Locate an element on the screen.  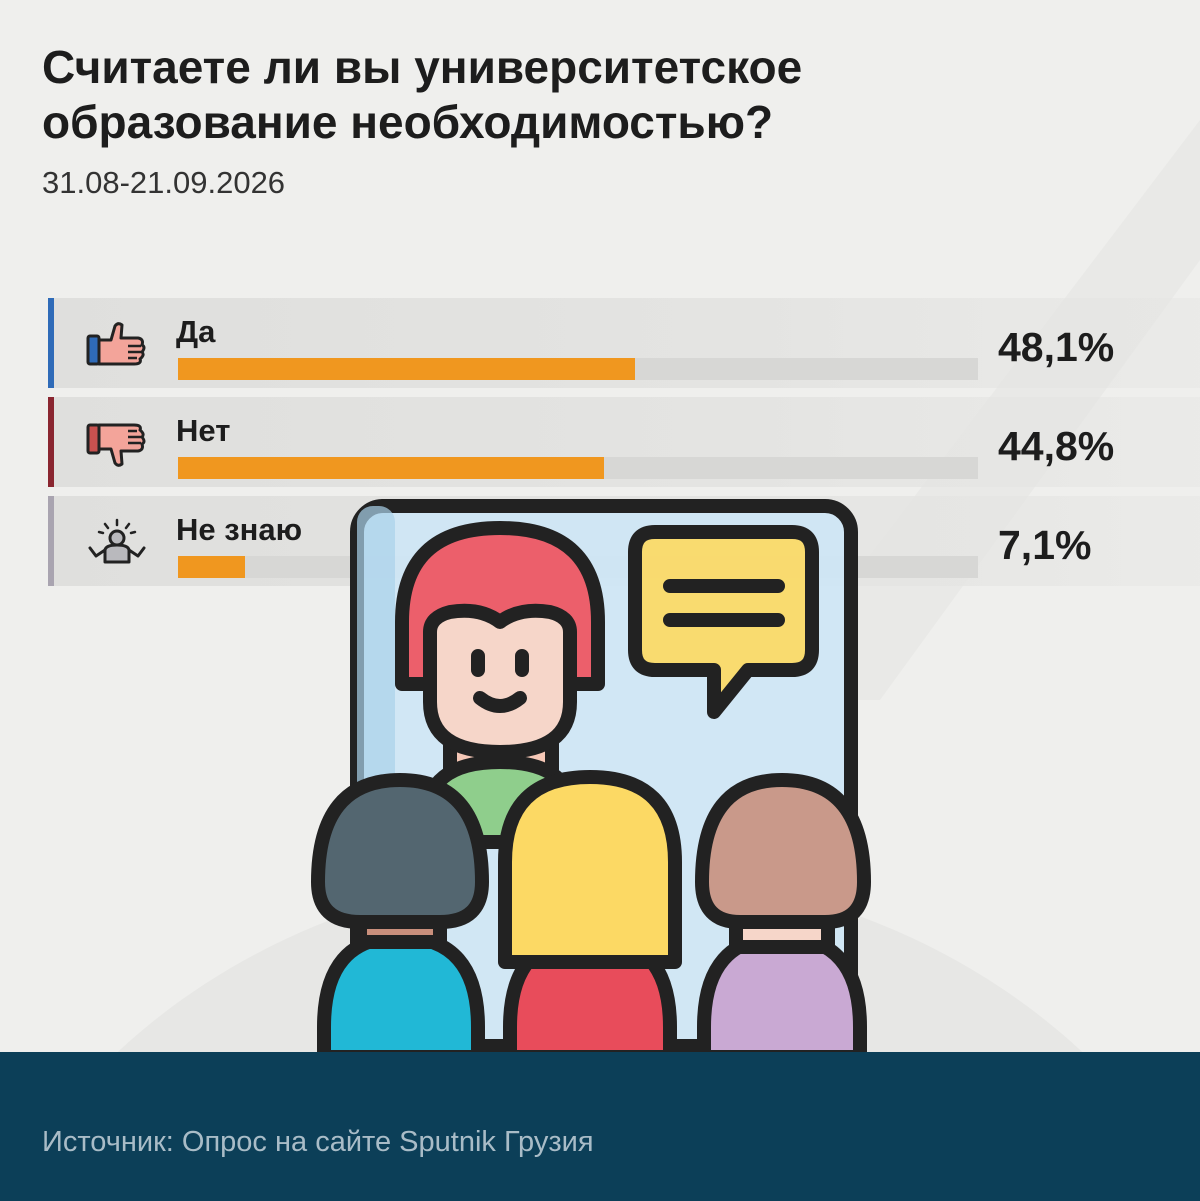
category-label: Не знаю is located at coordinates (239, 529).